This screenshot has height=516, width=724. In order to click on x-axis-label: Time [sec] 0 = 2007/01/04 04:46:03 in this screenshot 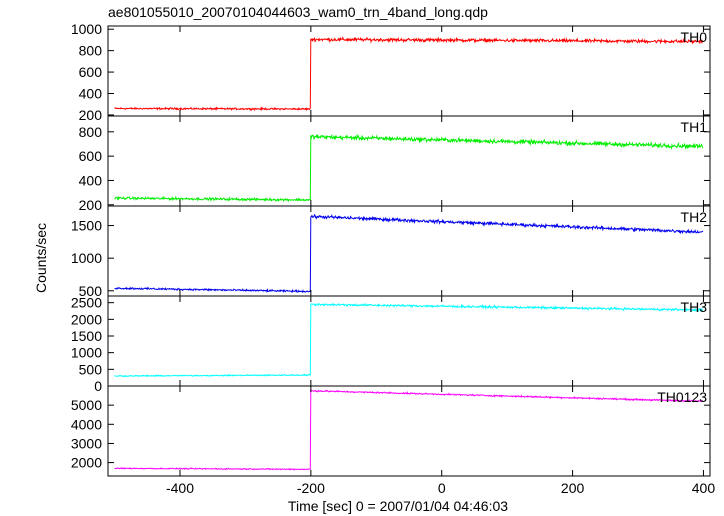, I will do `click(398, 506)`.